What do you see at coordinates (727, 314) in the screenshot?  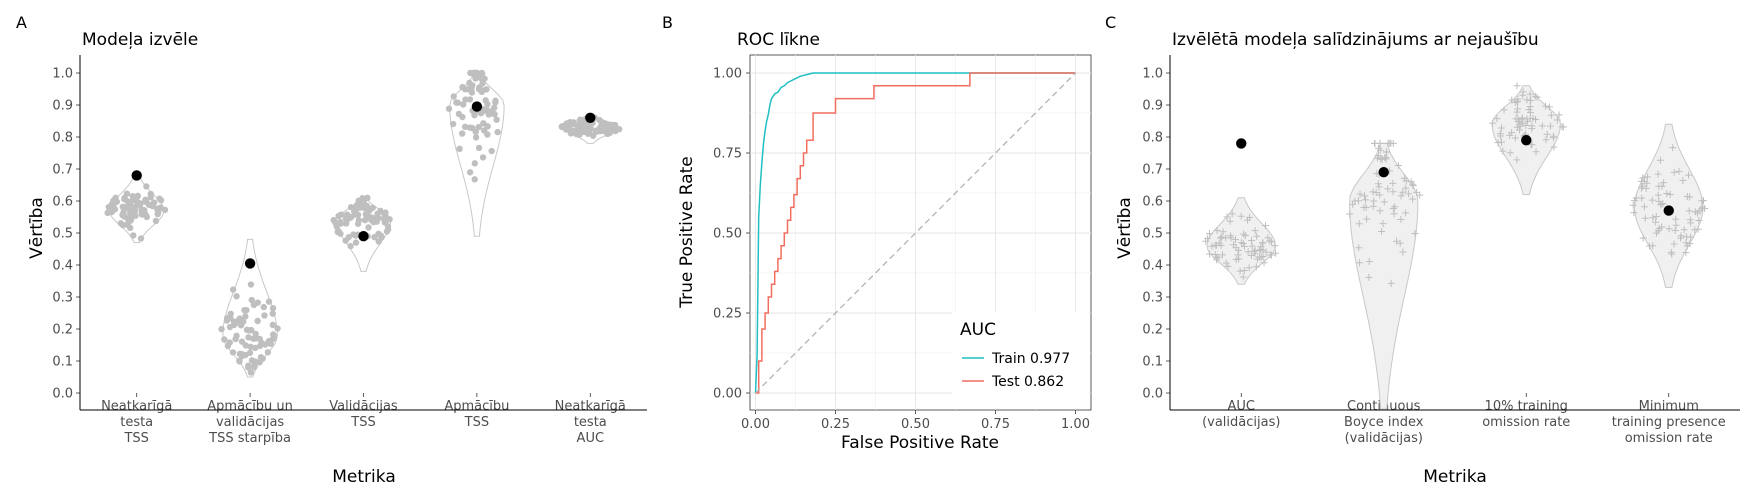 I see `y-tick-label: 0.25` at bounding box center [727, 314].